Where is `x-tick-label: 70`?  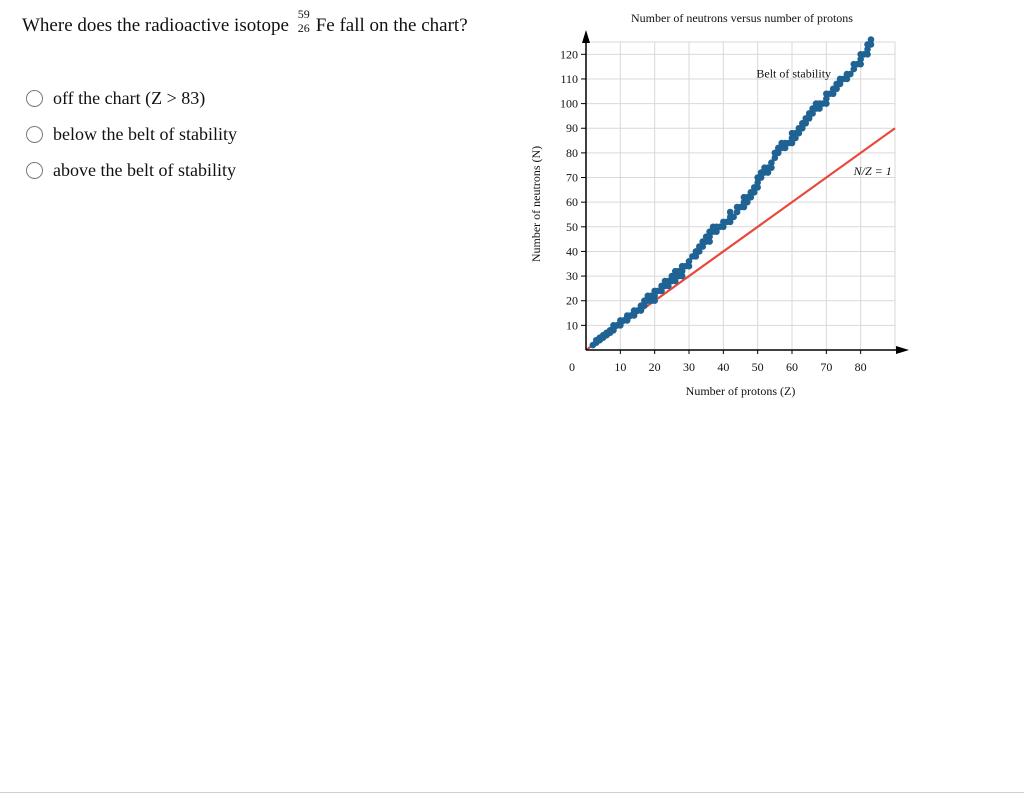 x-tick-label: 70 is located at coordinates (826, 367).